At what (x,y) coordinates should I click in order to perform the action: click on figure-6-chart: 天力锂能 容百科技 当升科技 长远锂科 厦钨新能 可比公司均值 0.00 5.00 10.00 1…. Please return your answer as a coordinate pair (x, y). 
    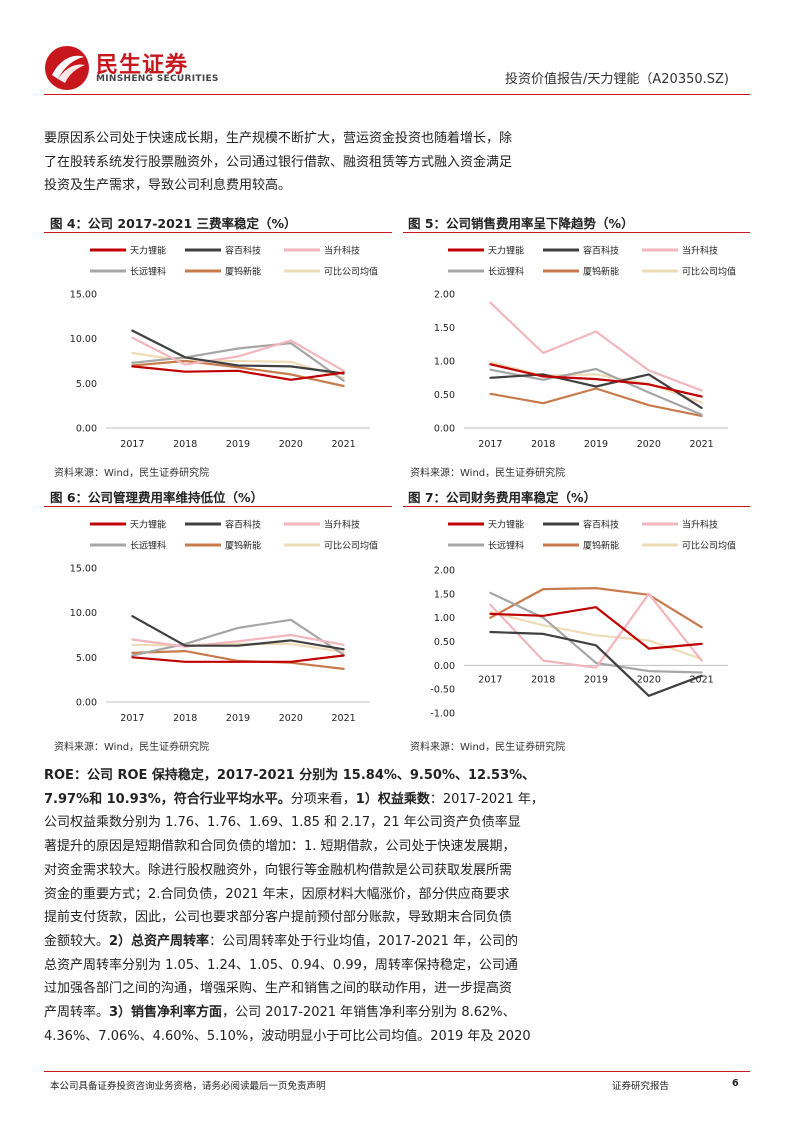
    Looking at the image, I should click on (218, 628).